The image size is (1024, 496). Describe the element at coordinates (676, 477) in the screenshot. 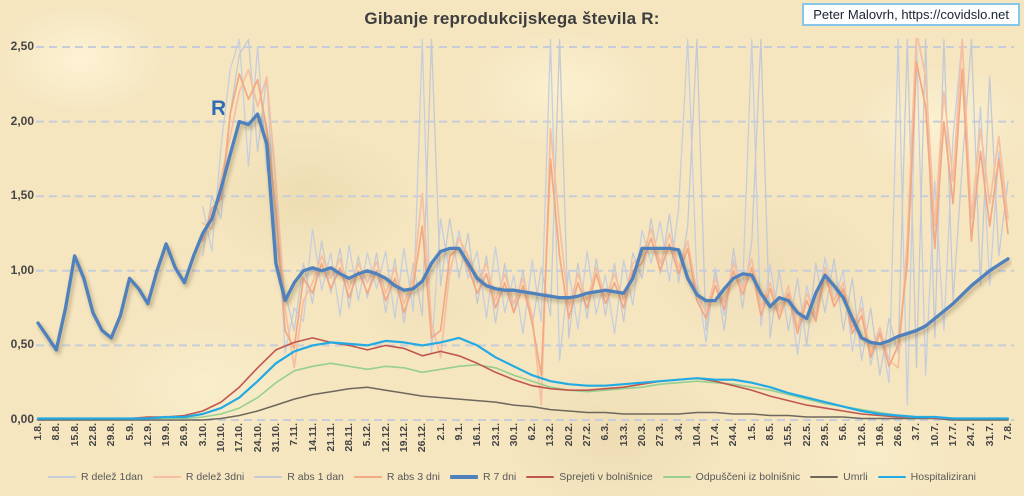

I see `legend-swatch-odpu-eni-iz-bolni-nic` at that location.